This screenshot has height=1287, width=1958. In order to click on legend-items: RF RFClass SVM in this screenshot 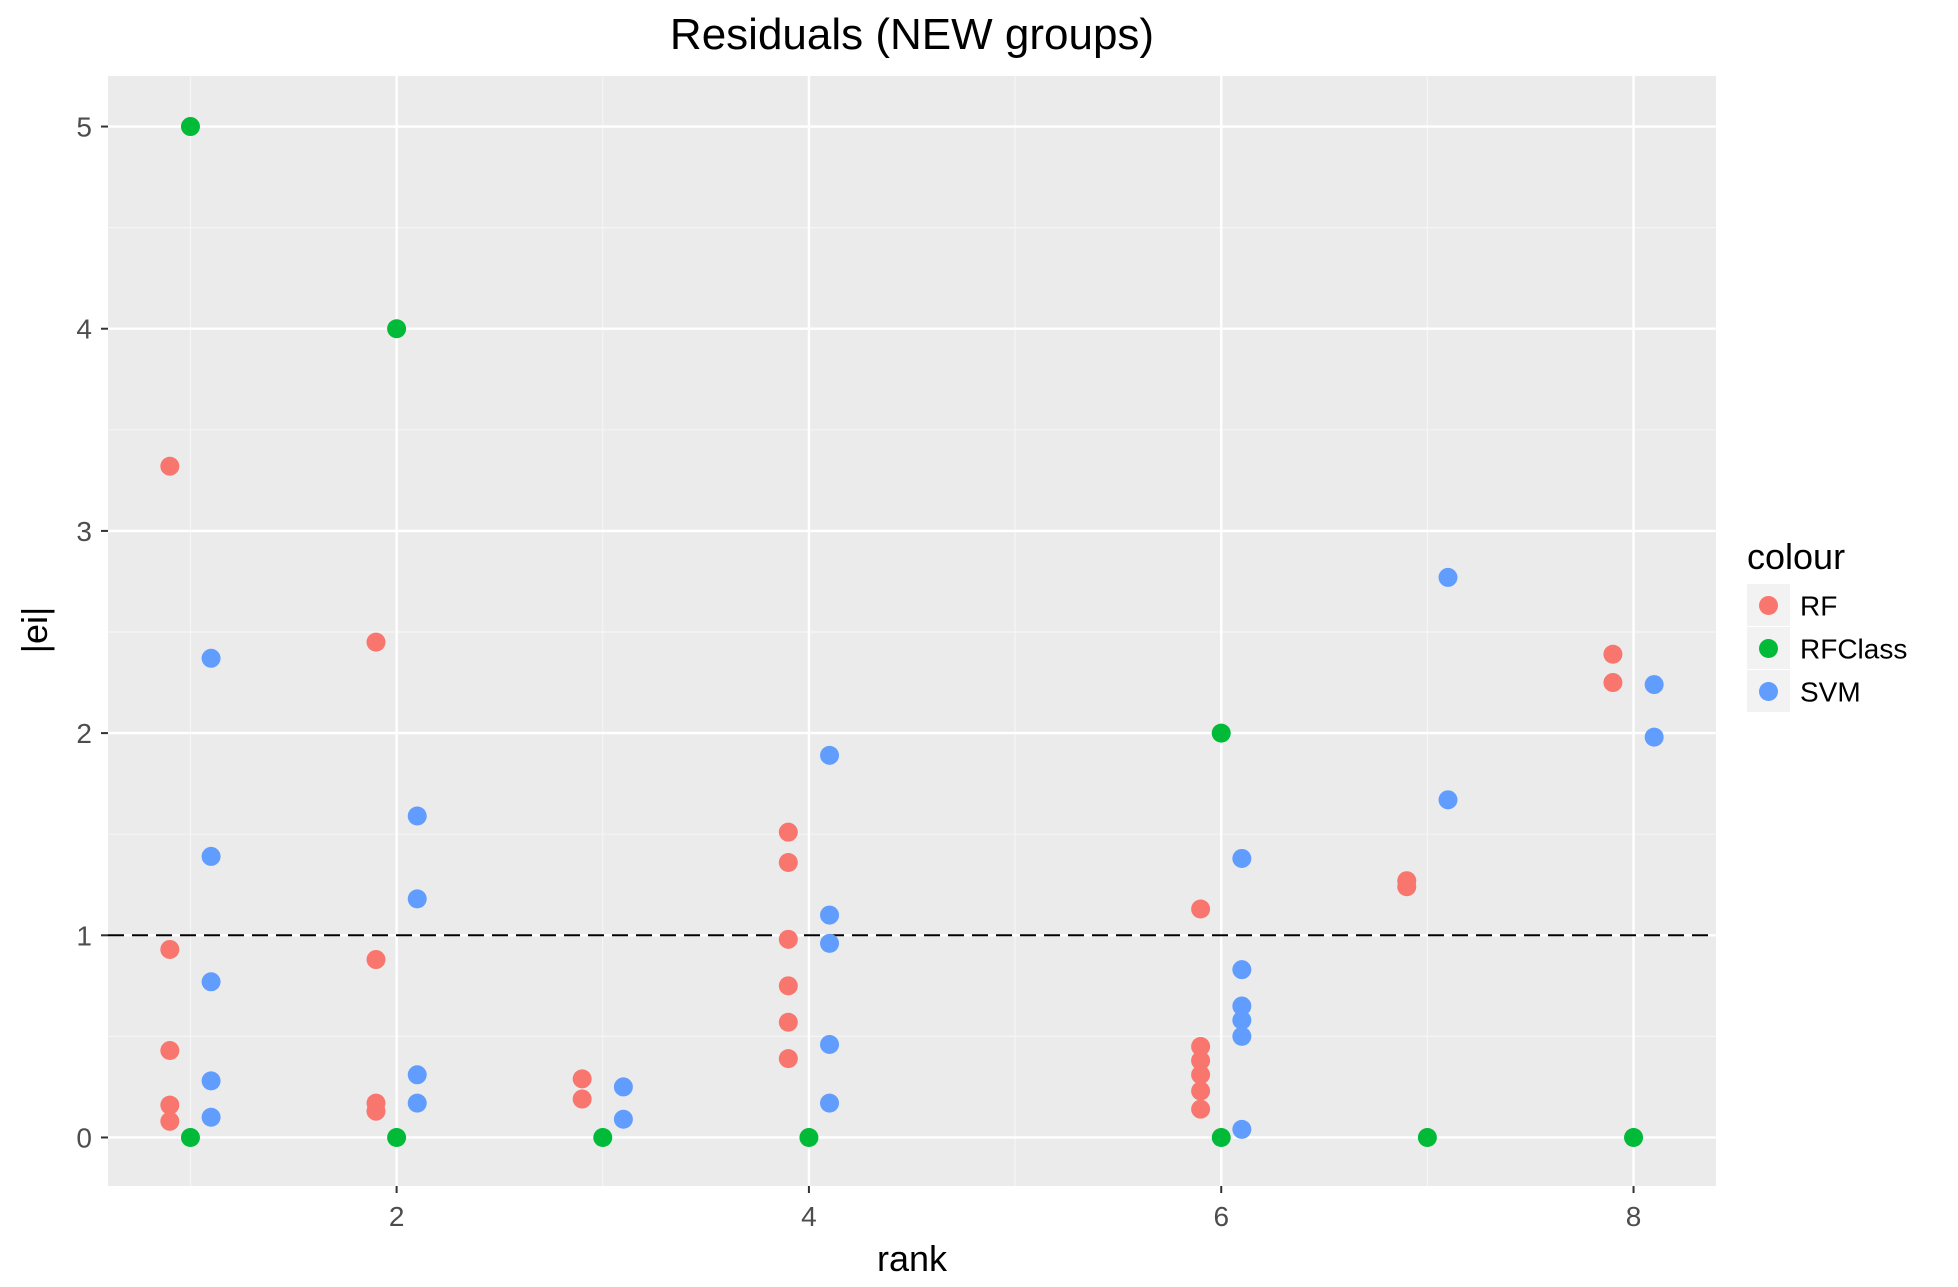, I will do `click(1827, 648)`.